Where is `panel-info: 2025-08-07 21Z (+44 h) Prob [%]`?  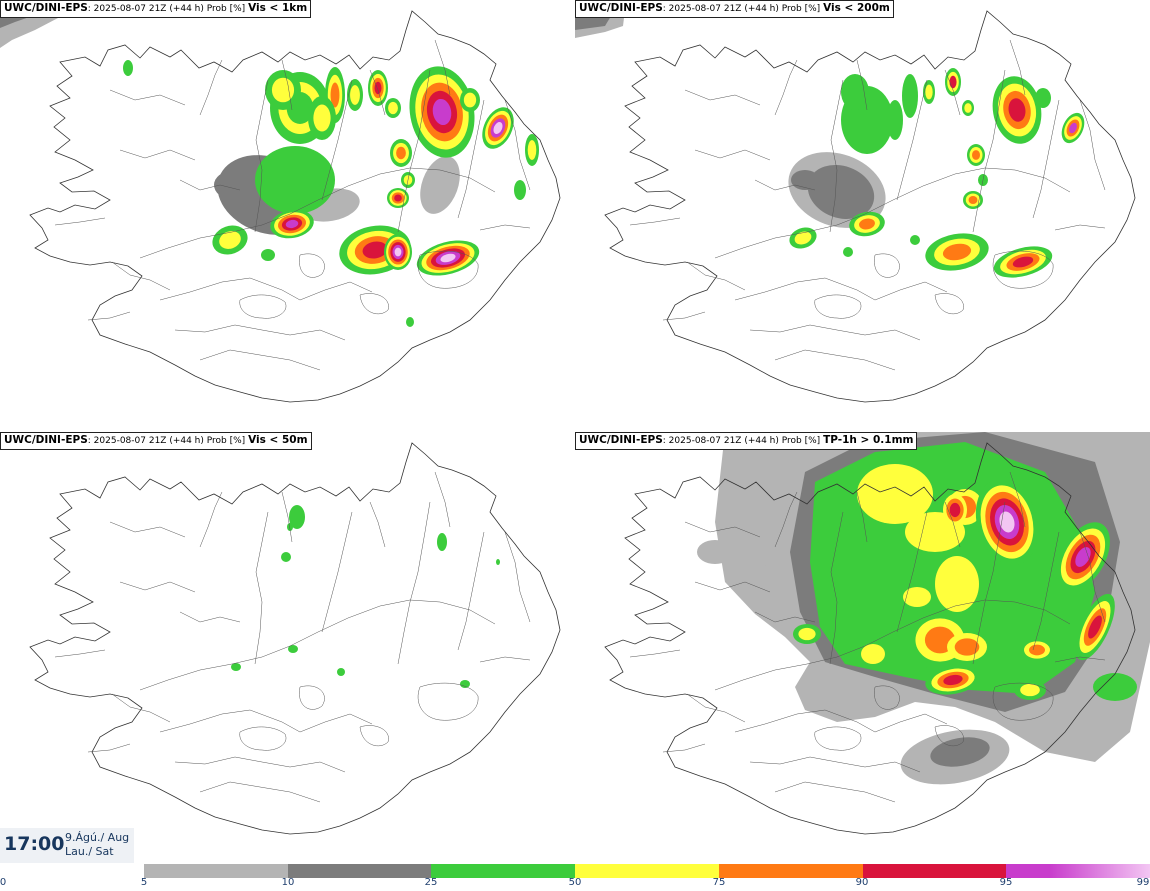 panel-info: 2025-08-07 21Z (+44 h) Prob [%] is located at coordinates (744, 441).